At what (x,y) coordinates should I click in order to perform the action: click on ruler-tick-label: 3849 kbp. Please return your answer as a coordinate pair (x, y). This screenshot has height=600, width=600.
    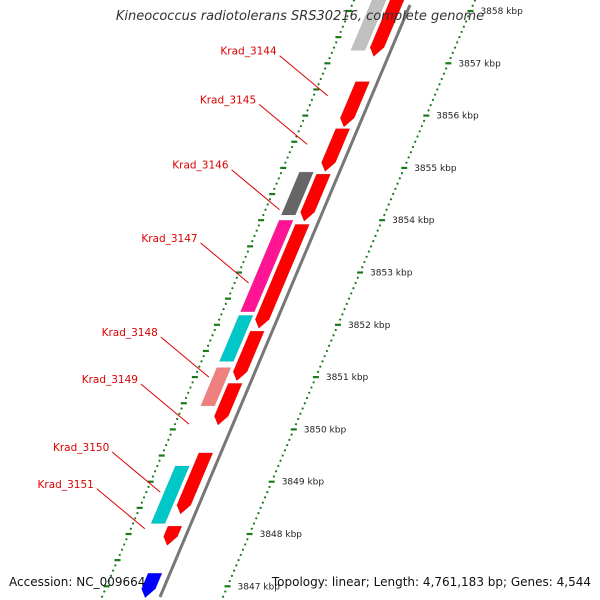
    Looking at the image, I should click on (303, 483).